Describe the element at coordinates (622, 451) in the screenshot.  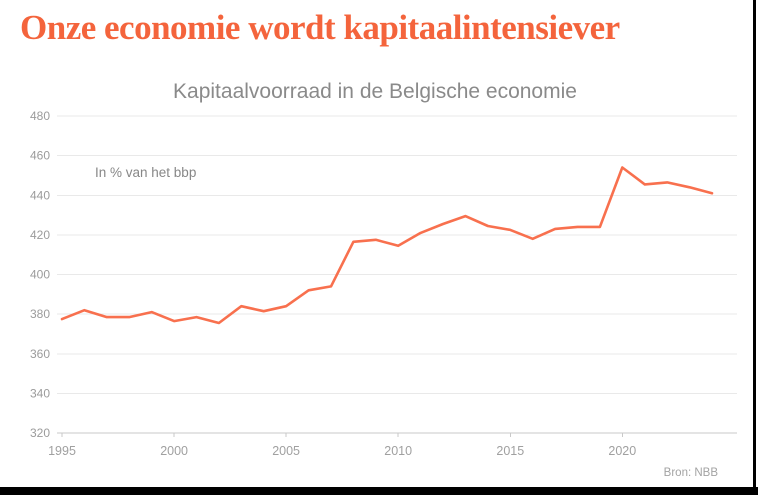
I see `svg-text: 2020` at that location.